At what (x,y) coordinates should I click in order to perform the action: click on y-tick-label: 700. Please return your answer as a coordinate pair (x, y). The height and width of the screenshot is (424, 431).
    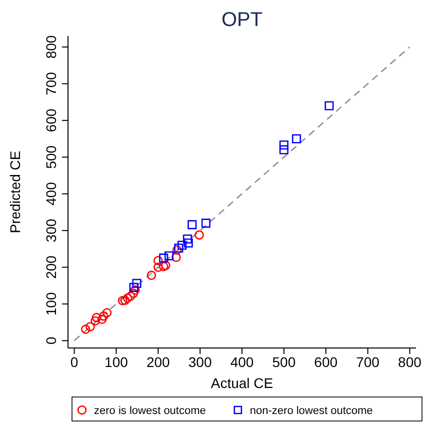
    Looking at the image, I should click on (51, 84).